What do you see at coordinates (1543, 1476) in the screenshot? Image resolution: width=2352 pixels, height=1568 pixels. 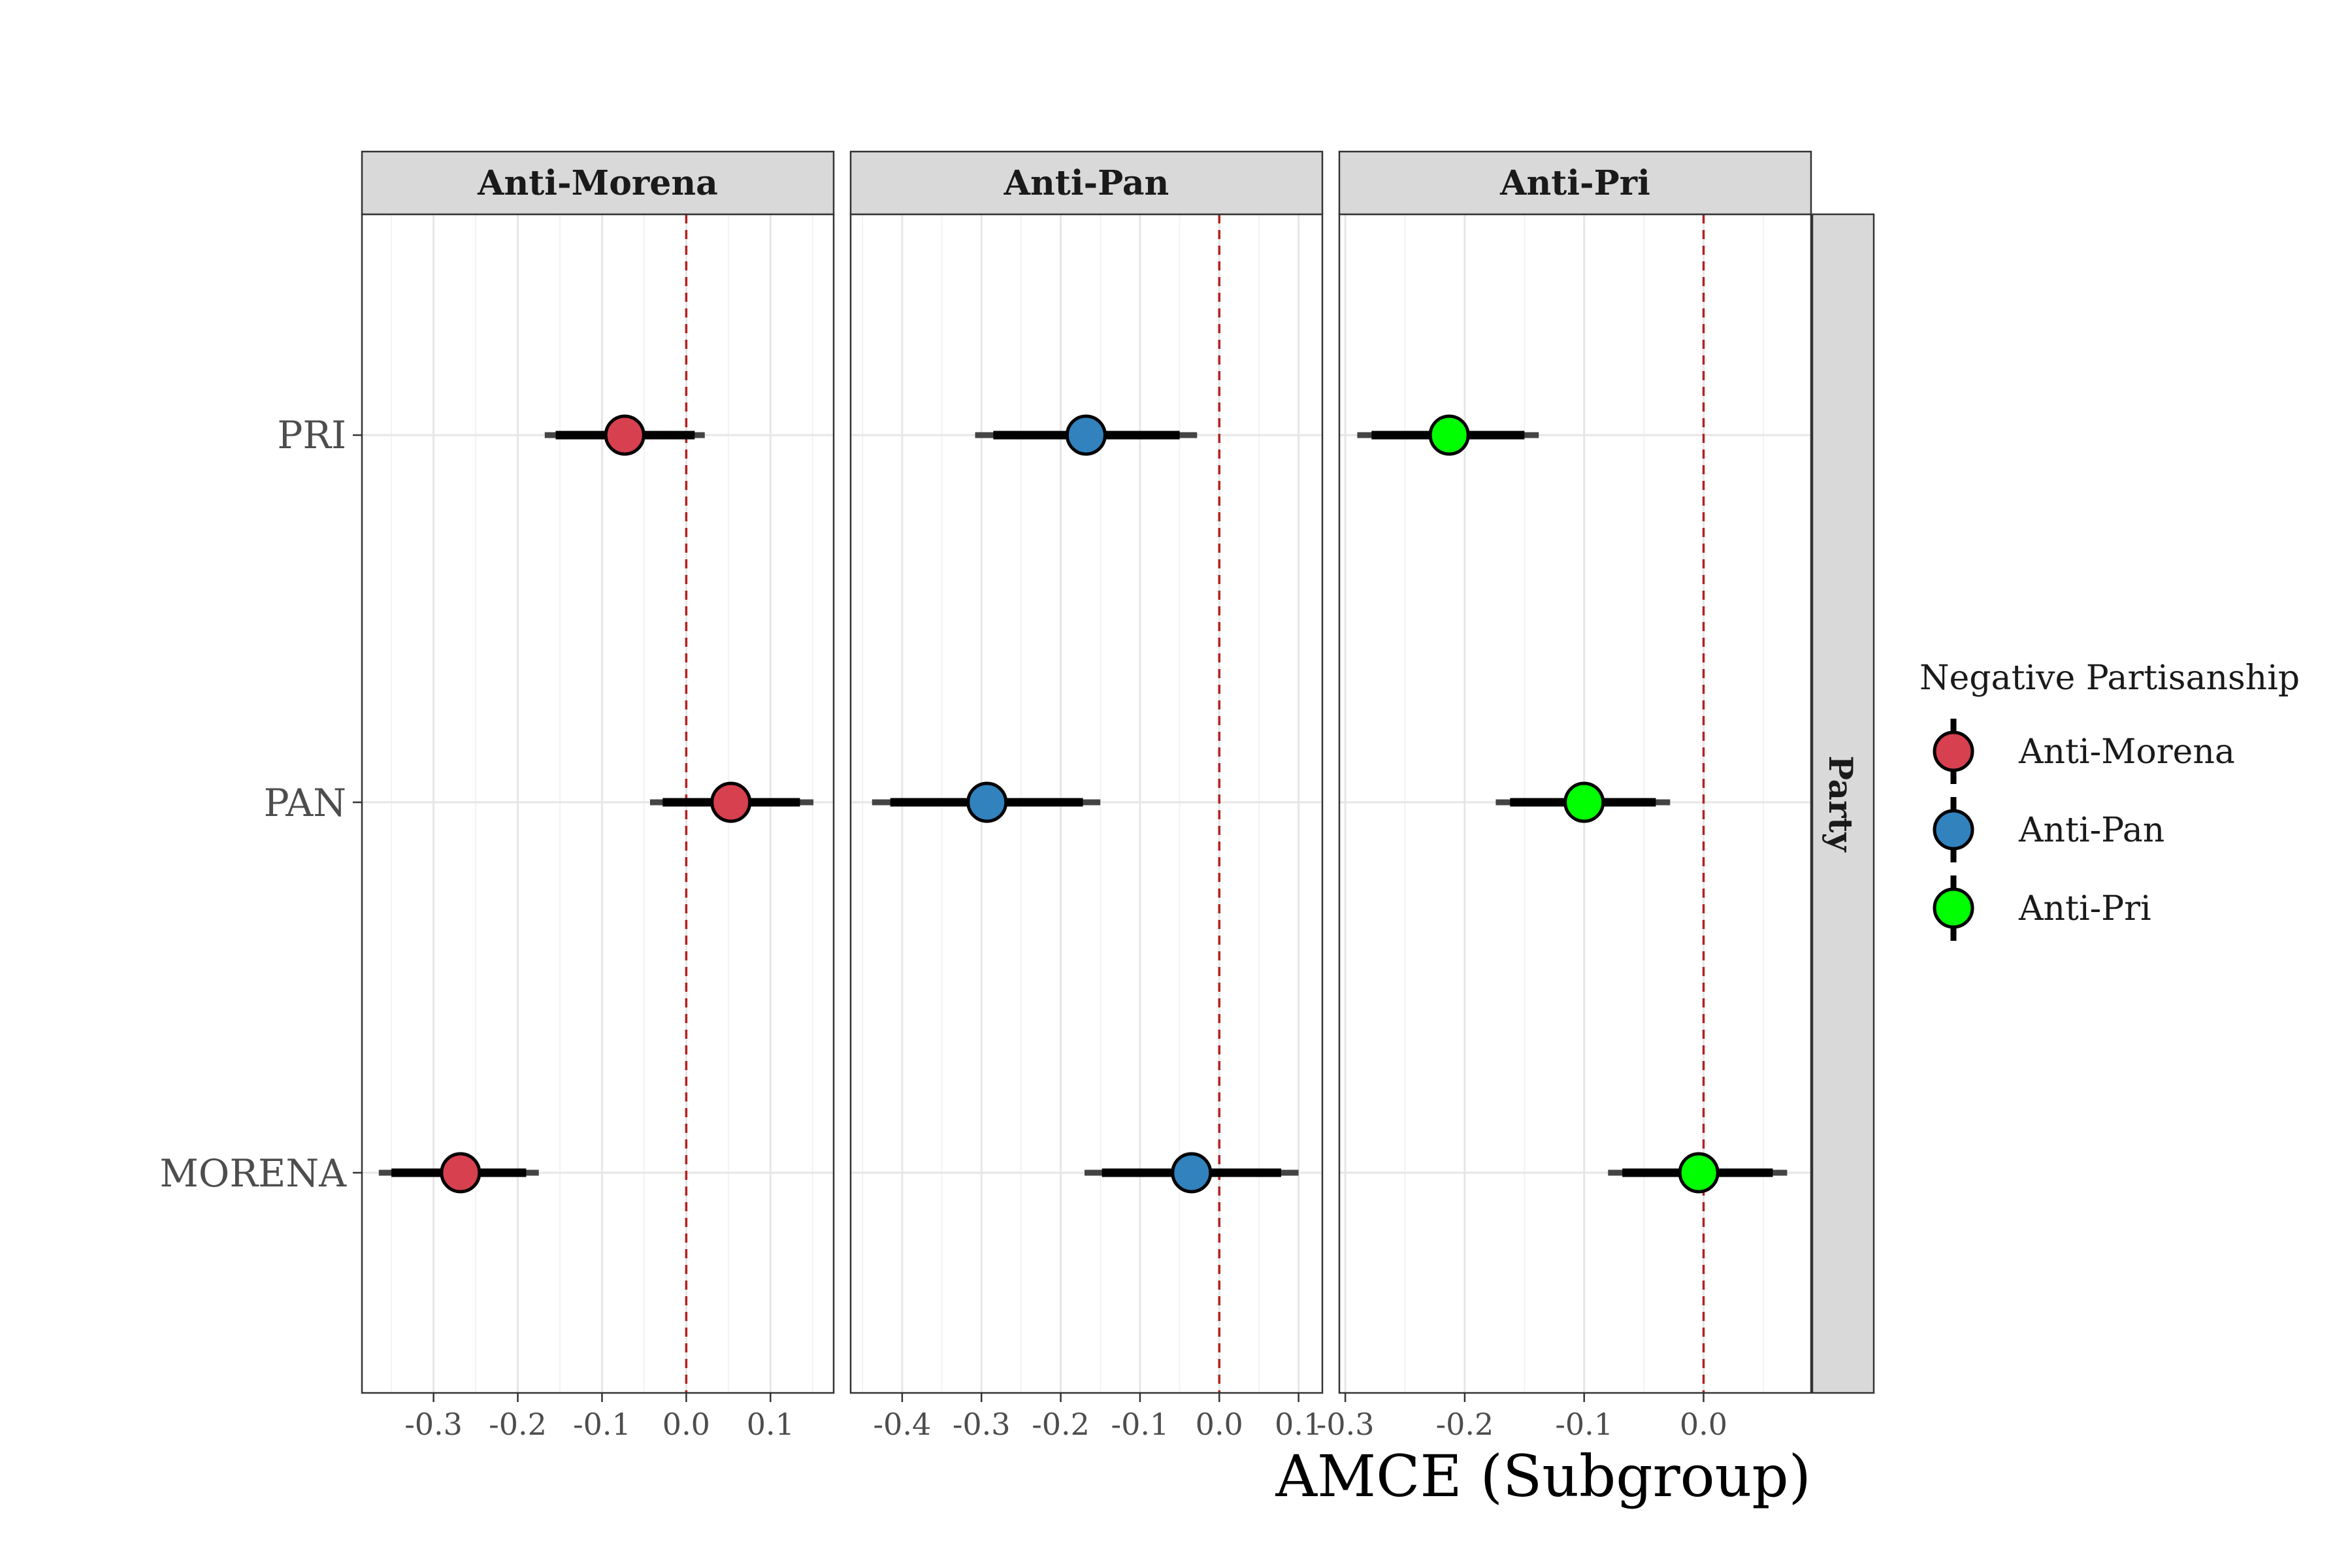 I see `x-axis-title: AMCE (Subgroup)` at bounding box center [1543, 1476].